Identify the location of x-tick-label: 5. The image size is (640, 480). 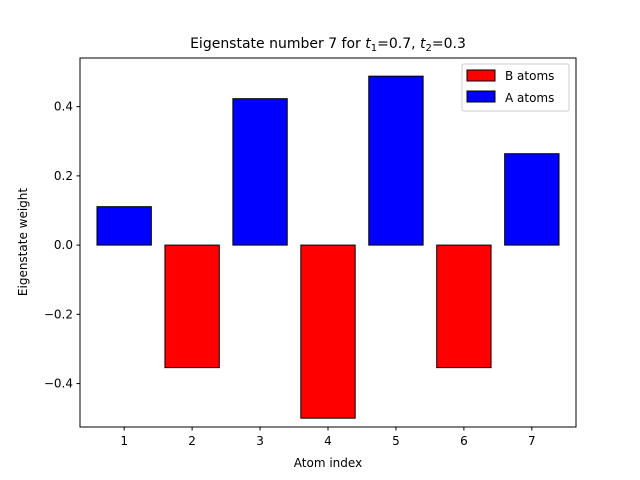
(396, 441).